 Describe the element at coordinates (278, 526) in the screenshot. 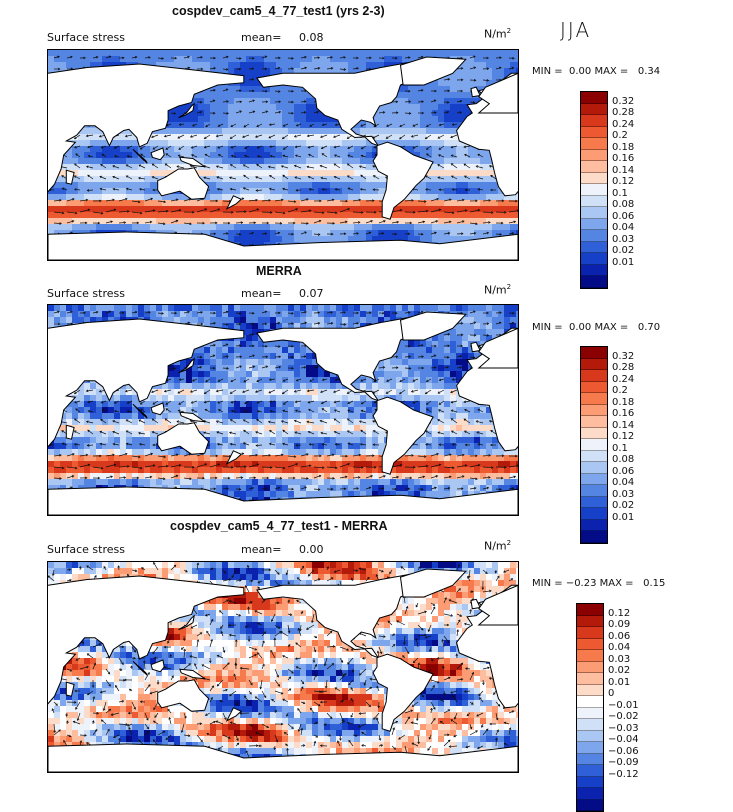

I see `panel3-title: cospdev_cam5_4_77_test1 - MERRA` at that location.